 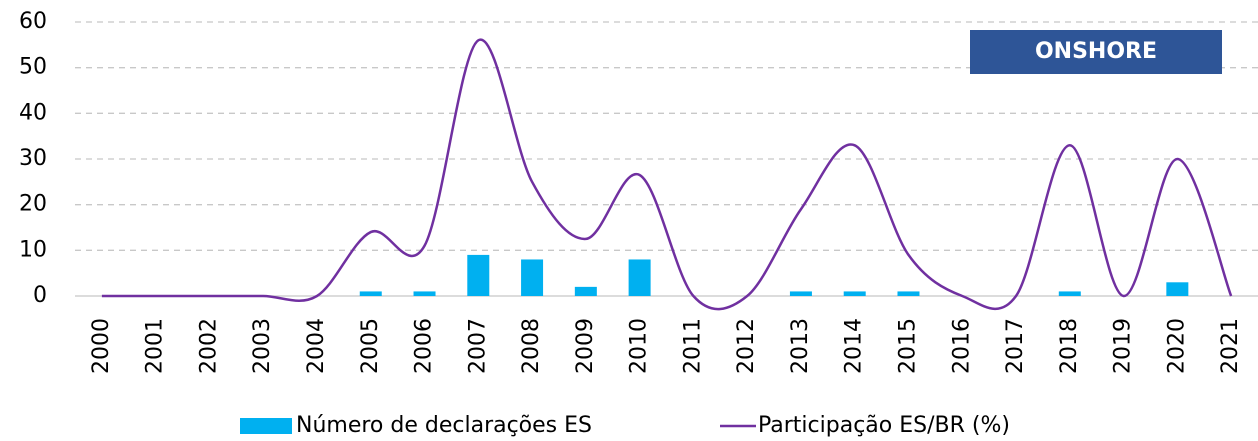 I want to click on y-tick-label: 60, so click(x=33, y=21).